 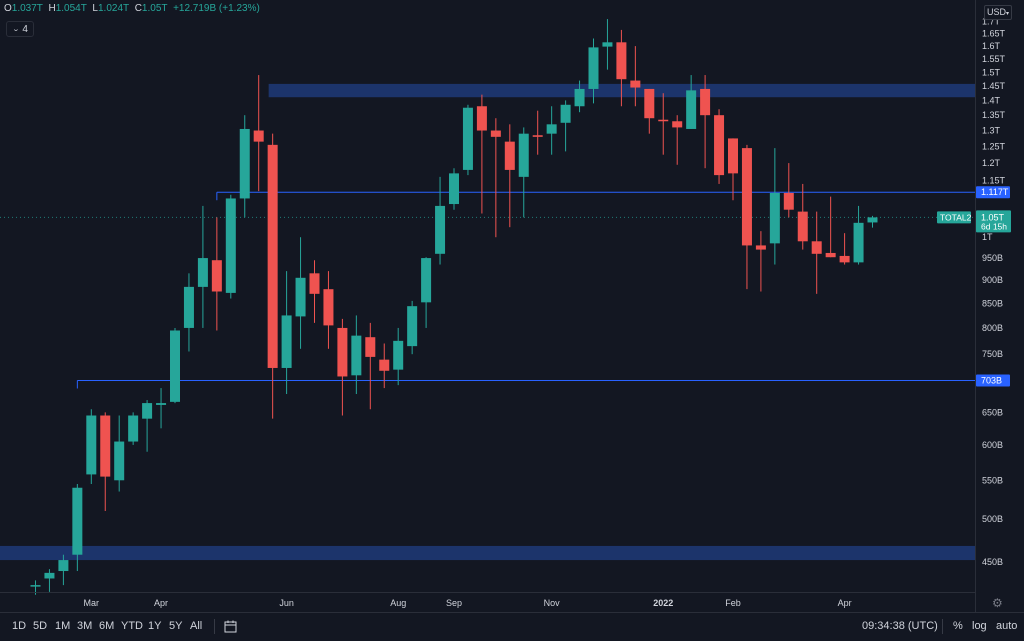 What do you see at coordinates (900, 626) in the screenshot?
I see `clock-time: 09:34:38 (UTC)` at bounding box center [900, 626].